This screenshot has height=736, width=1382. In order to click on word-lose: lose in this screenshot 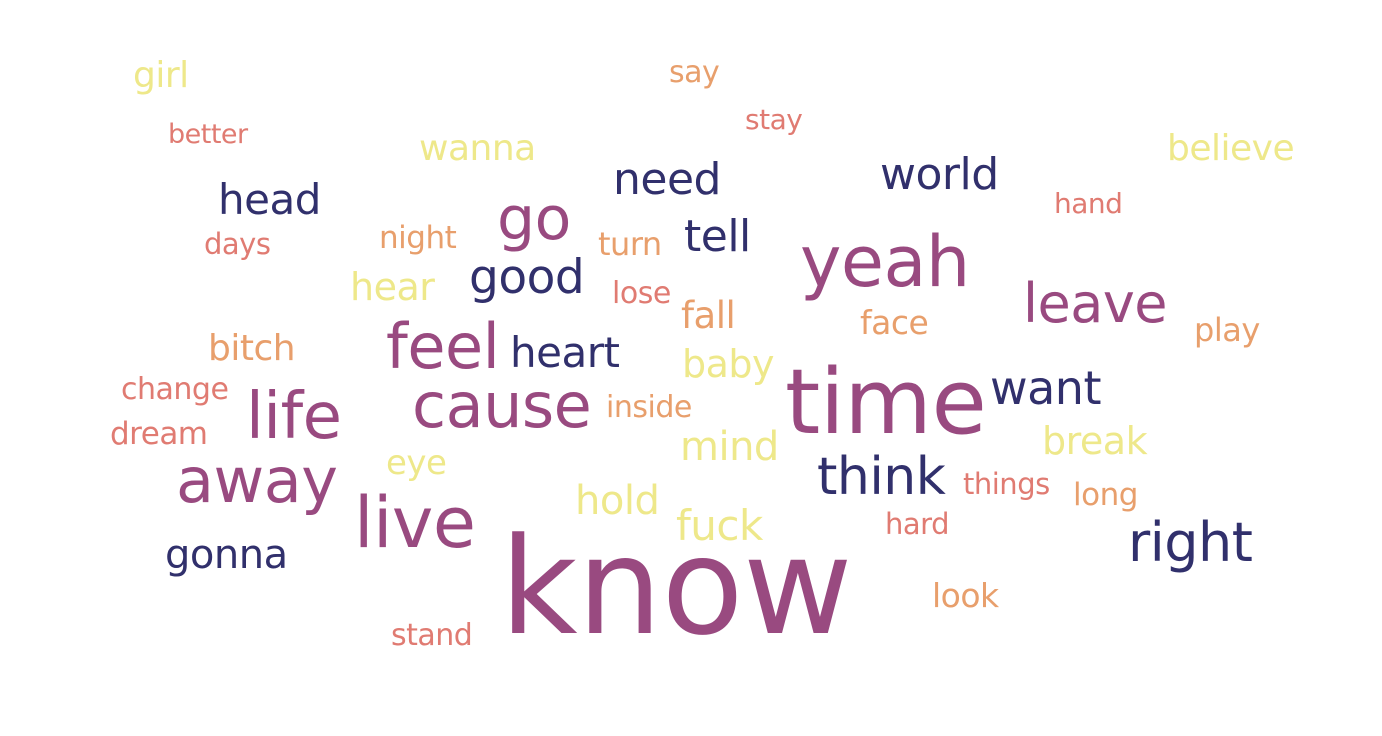, I will do `click(641, 293)`.